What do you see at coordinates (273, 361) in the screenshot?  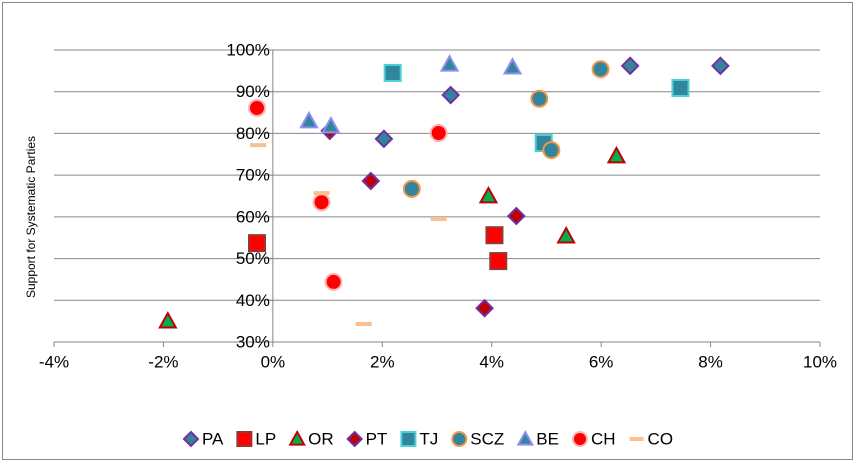 I see `x-tick-label: 0%` at bounding box center [273, 361].